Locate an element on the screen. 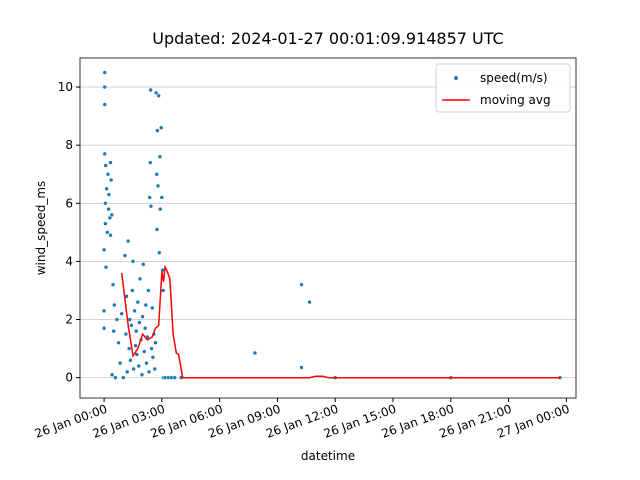 The width and height of the screenshot is (640, 480). chart-title: Updated: 2024-01-27 00:01:09.914857 UTC is located at coordinates (327, 38).